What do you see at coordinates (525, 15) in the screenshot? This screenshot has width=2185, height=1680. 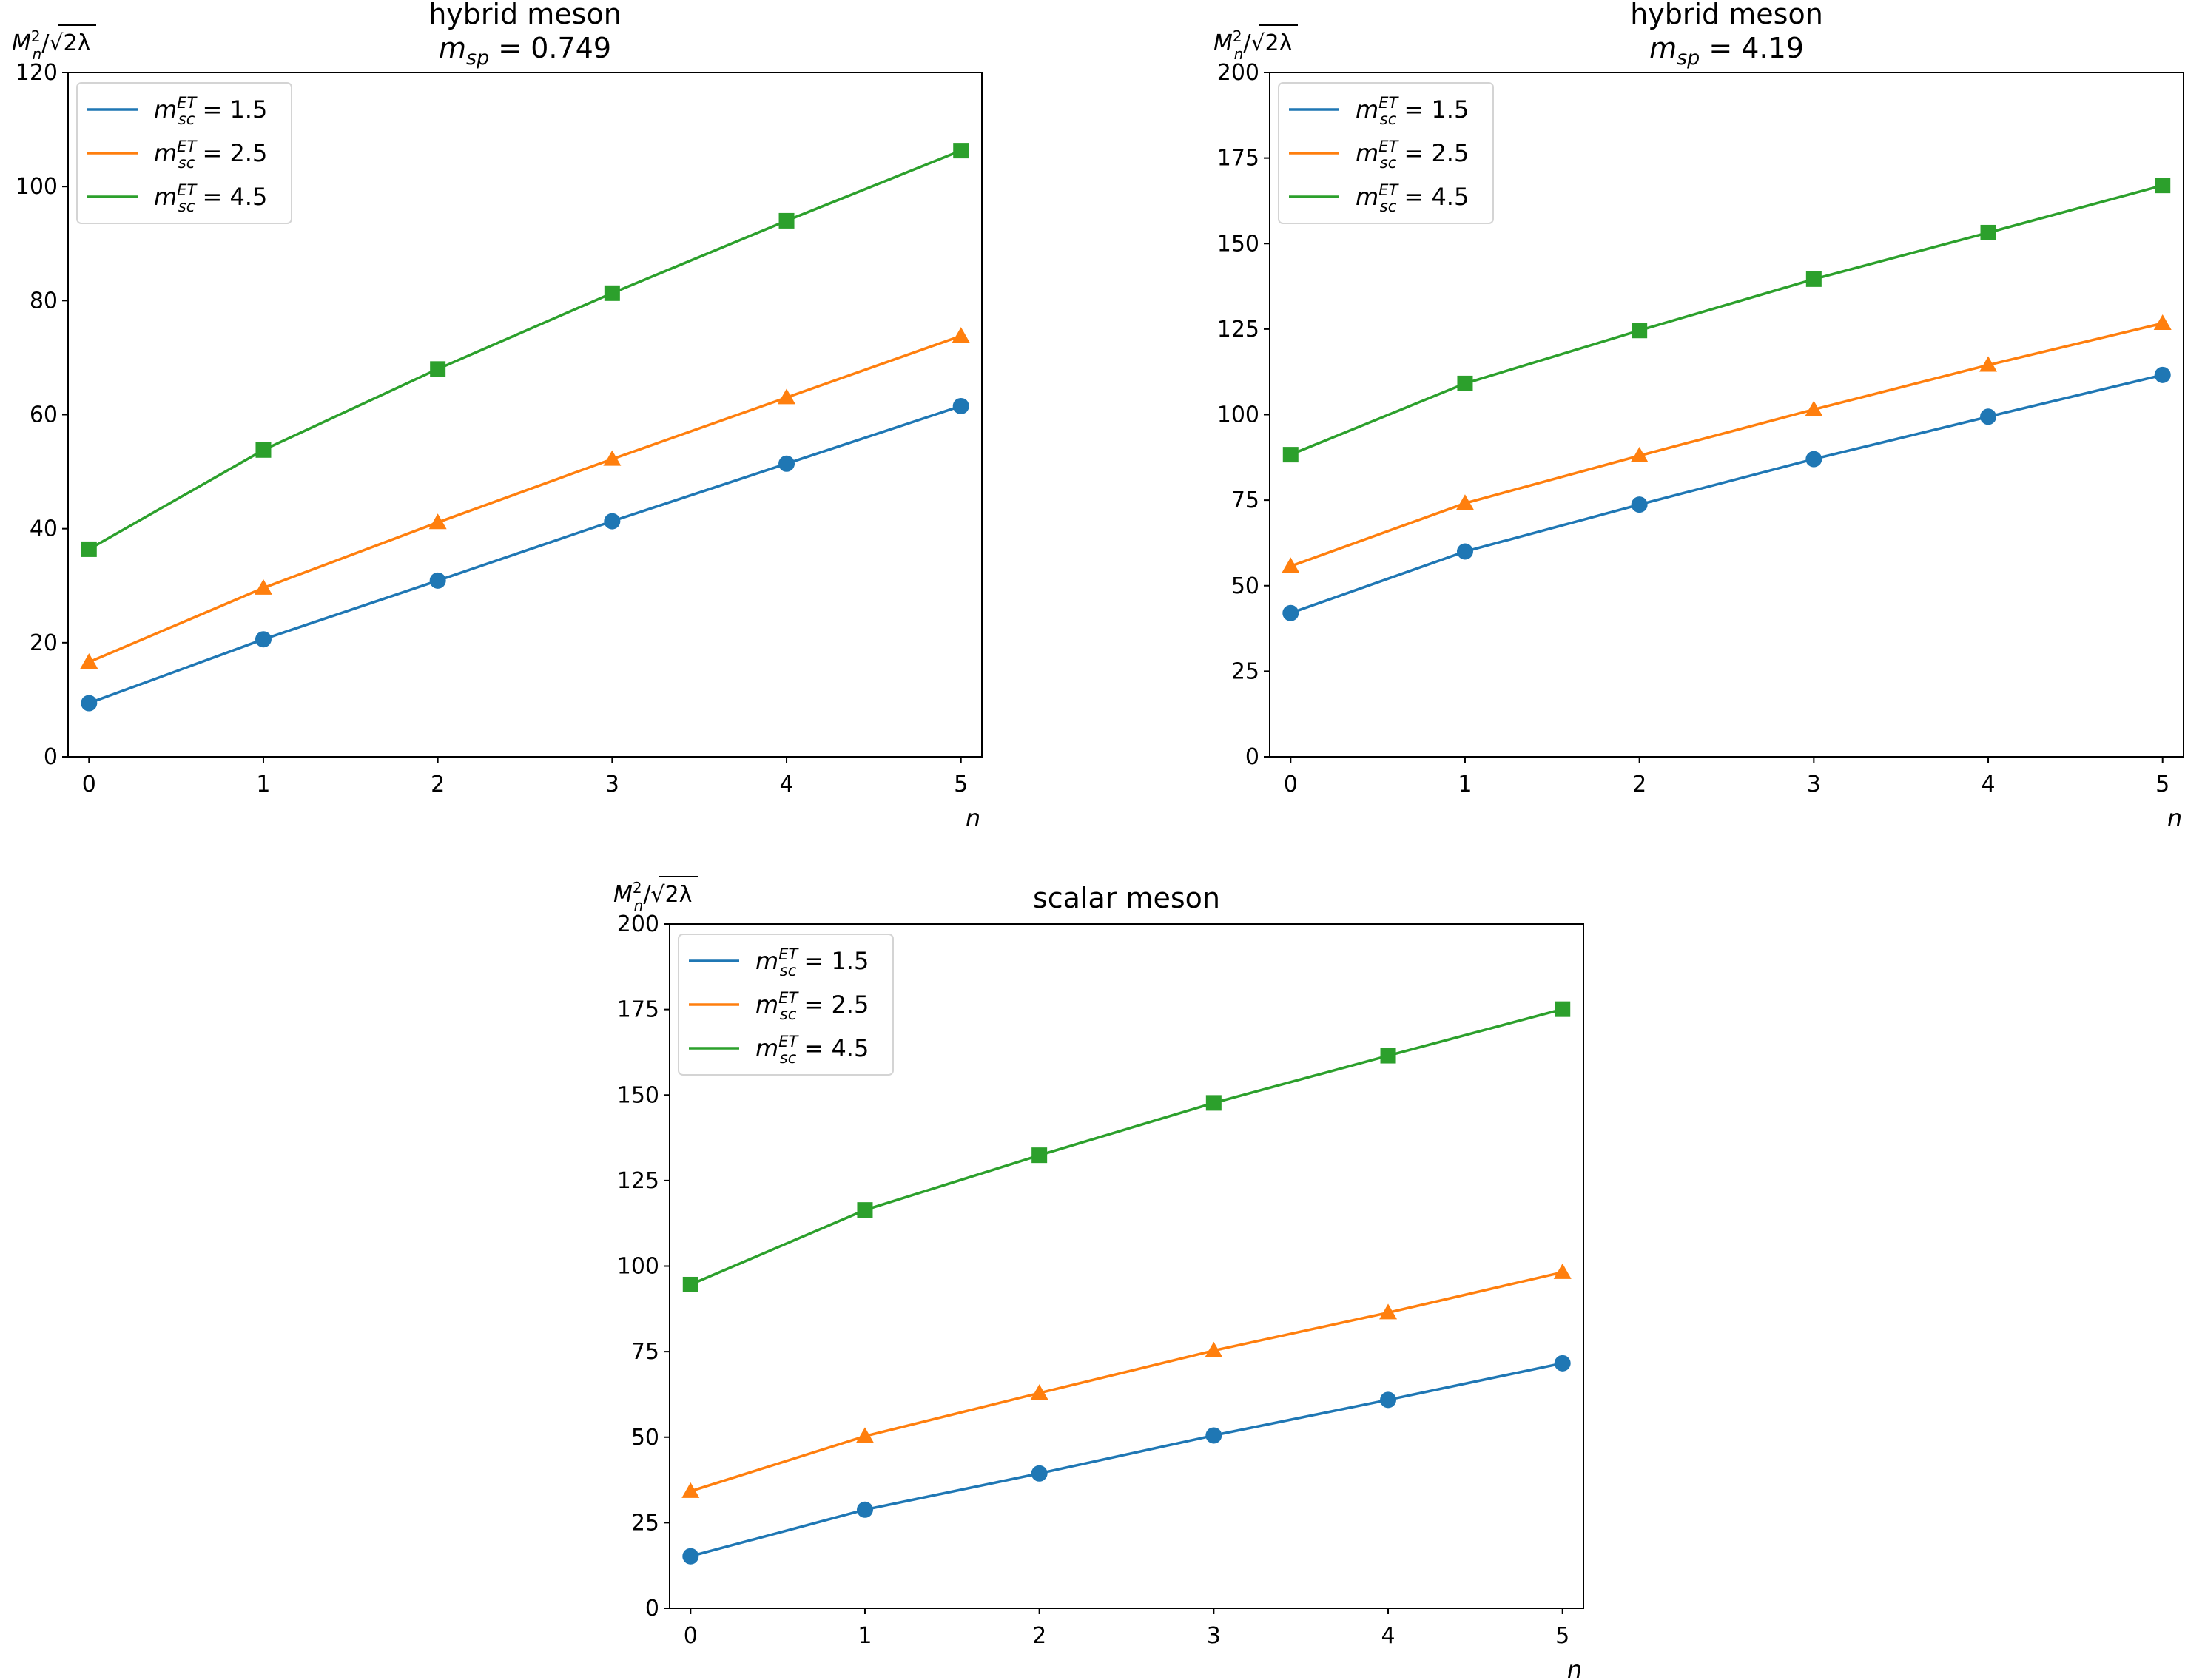 I see `chart-title: hybrid meson` at bounding box center [525, 15].